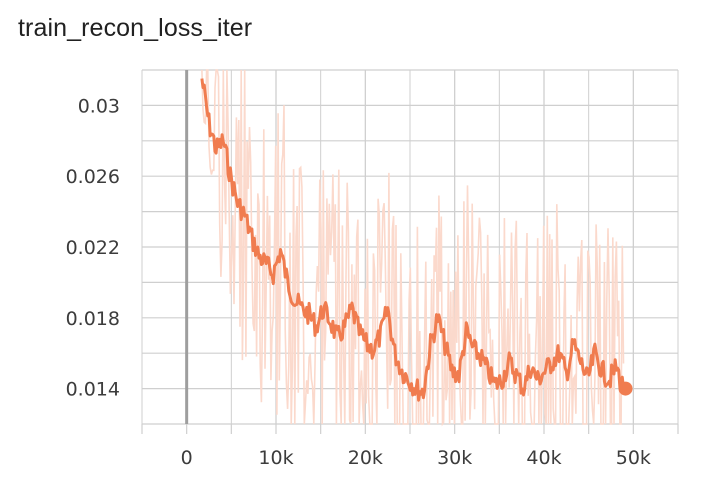  What do you see at coordinates (625, 388) in the screenshot?
I see `last-value-marker` at bounding box center [625, 388].